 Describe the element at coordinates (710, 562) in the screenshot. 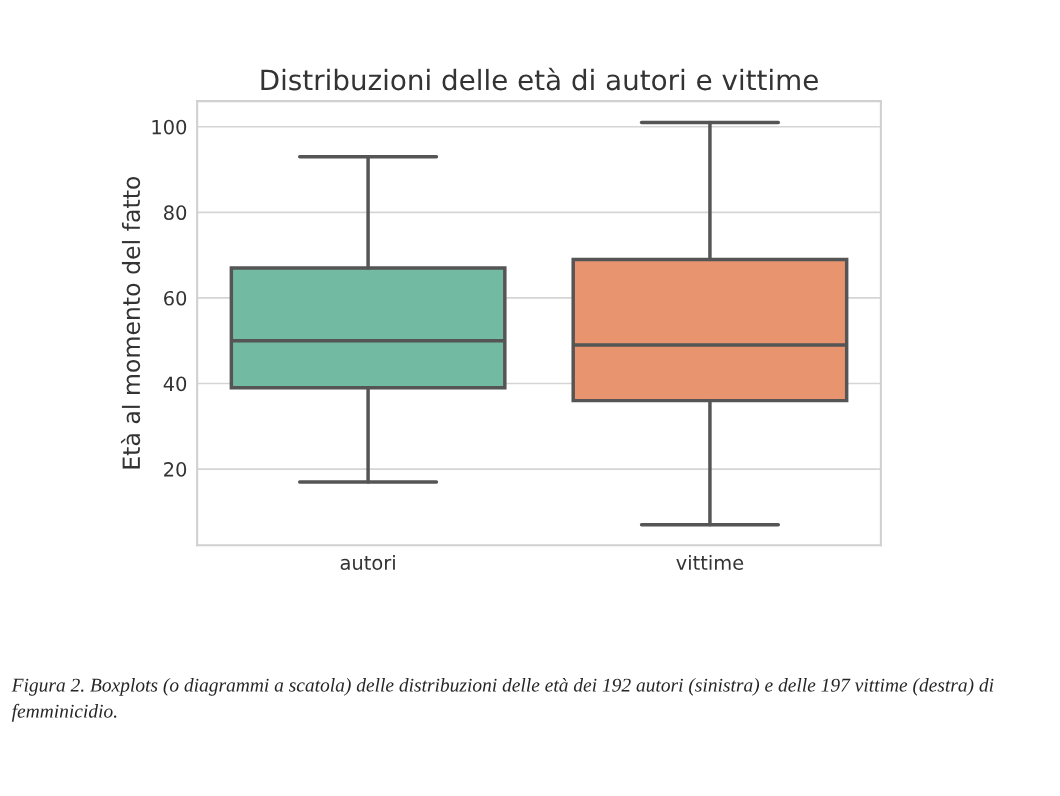

I see `x-tick-label: vittime` at that location.